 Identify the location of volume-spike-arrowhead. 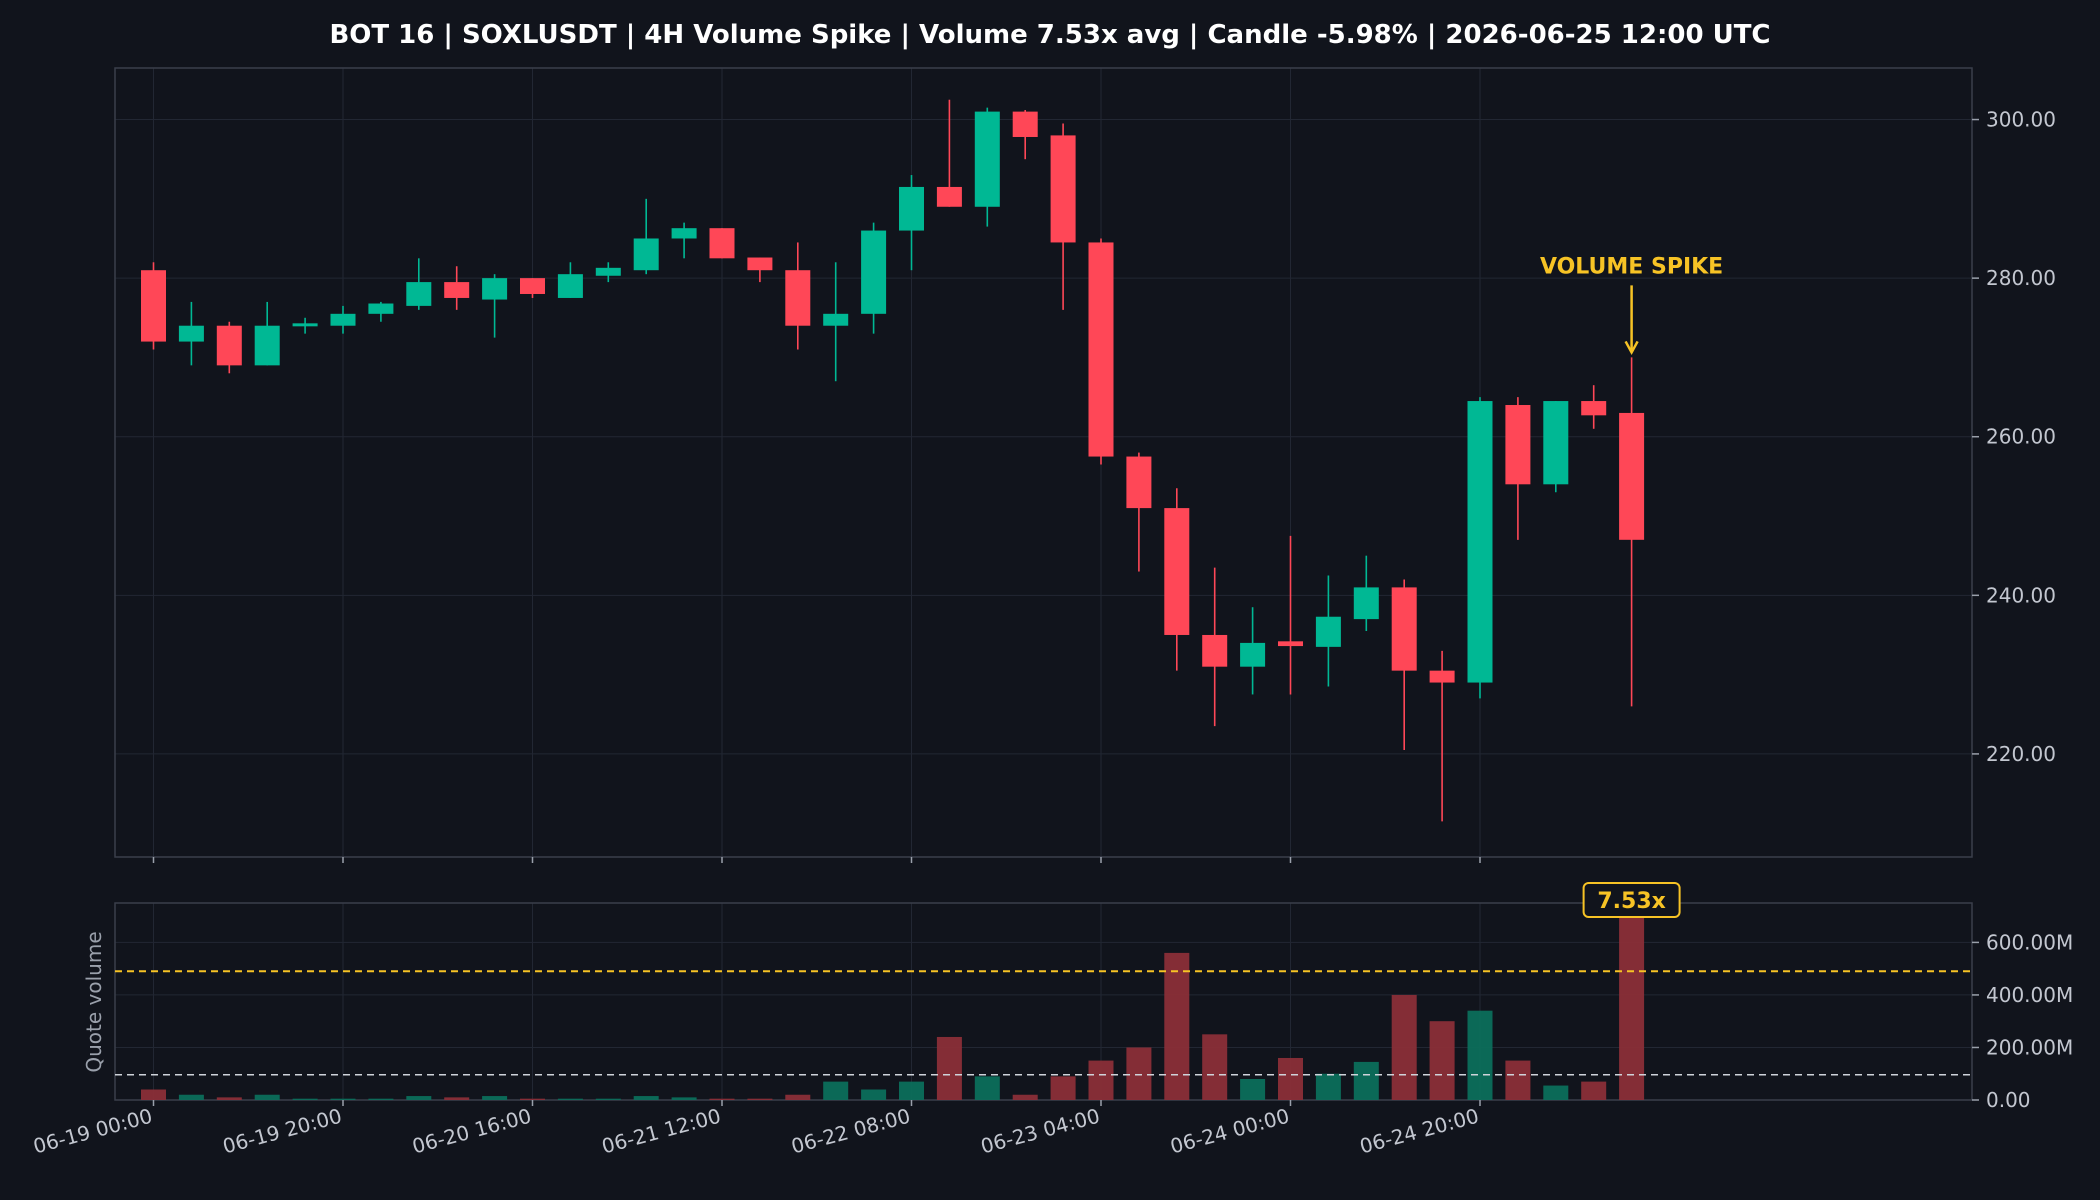
(1631, 348).